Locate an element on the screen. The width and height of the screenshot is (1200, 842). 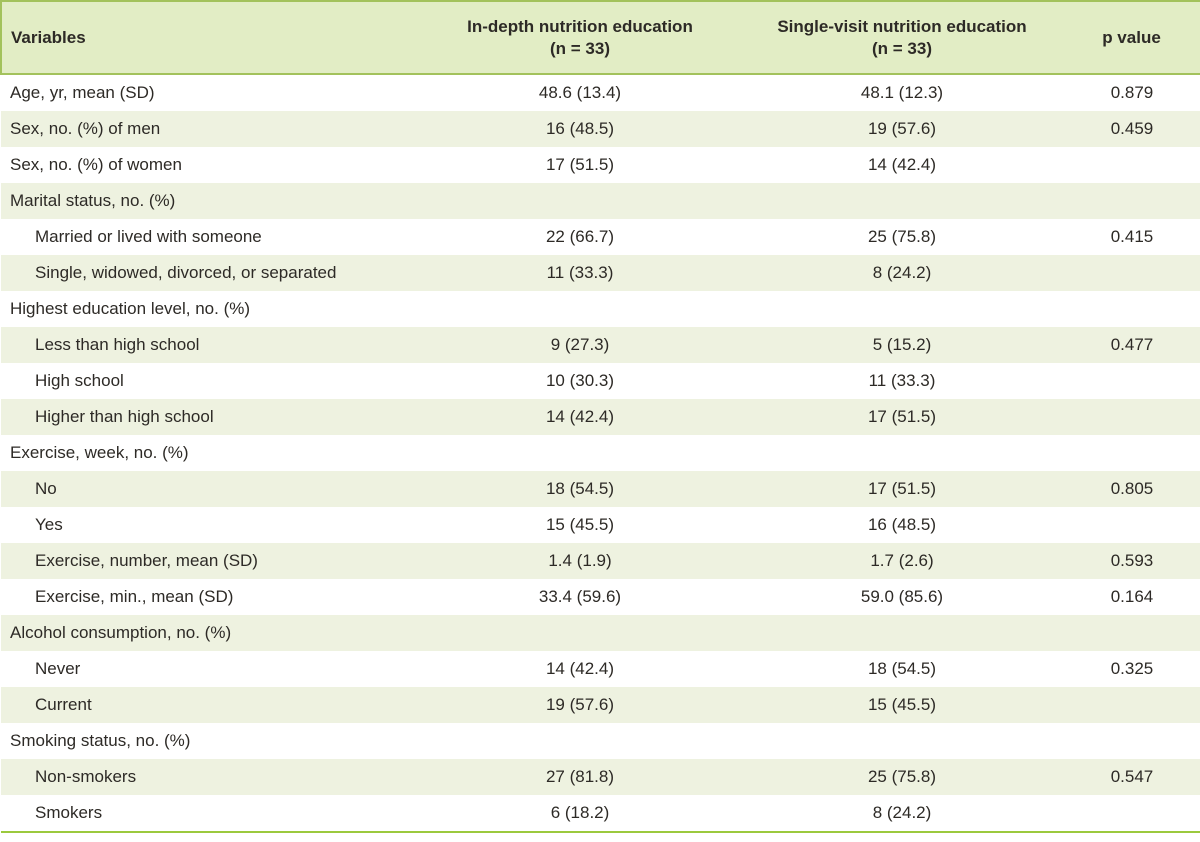
variable-cell: Married or lived with someone is located at coordinates (148, 236).